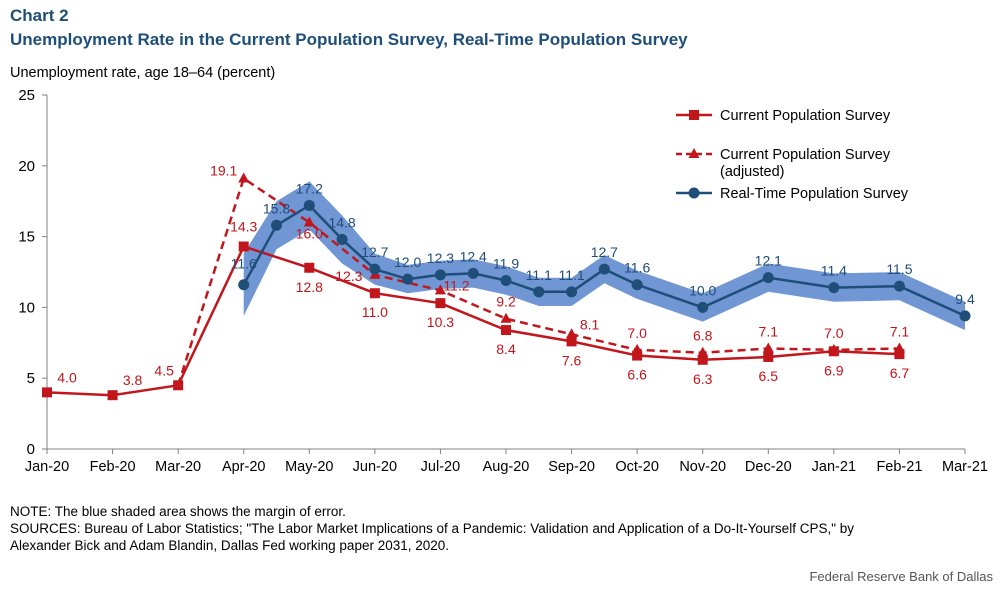 The width and height of the screenshot is (1005, 592). What do you see at coordinates (637, 333) in the screenshot?
I see `cps-adjusted-data-label: 7.0` at bounding box center [637, 333].